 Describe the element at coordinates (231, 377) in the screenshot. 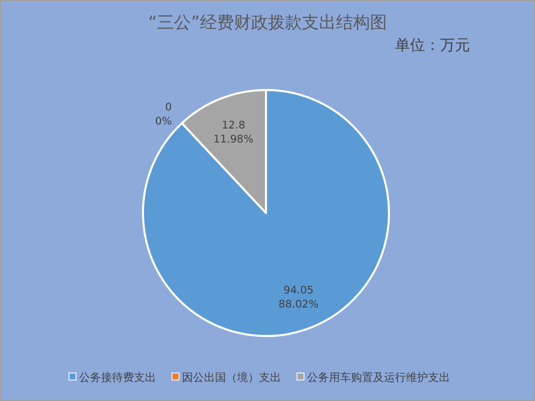

I see `legend-label: 因公出国（境）支出` at that location.